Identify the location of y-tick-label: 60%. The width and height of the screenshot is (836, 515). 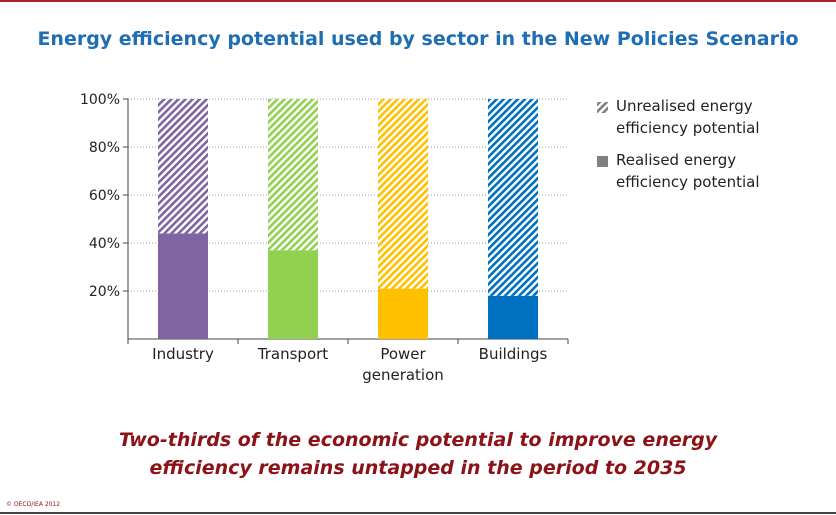
(104, 196).